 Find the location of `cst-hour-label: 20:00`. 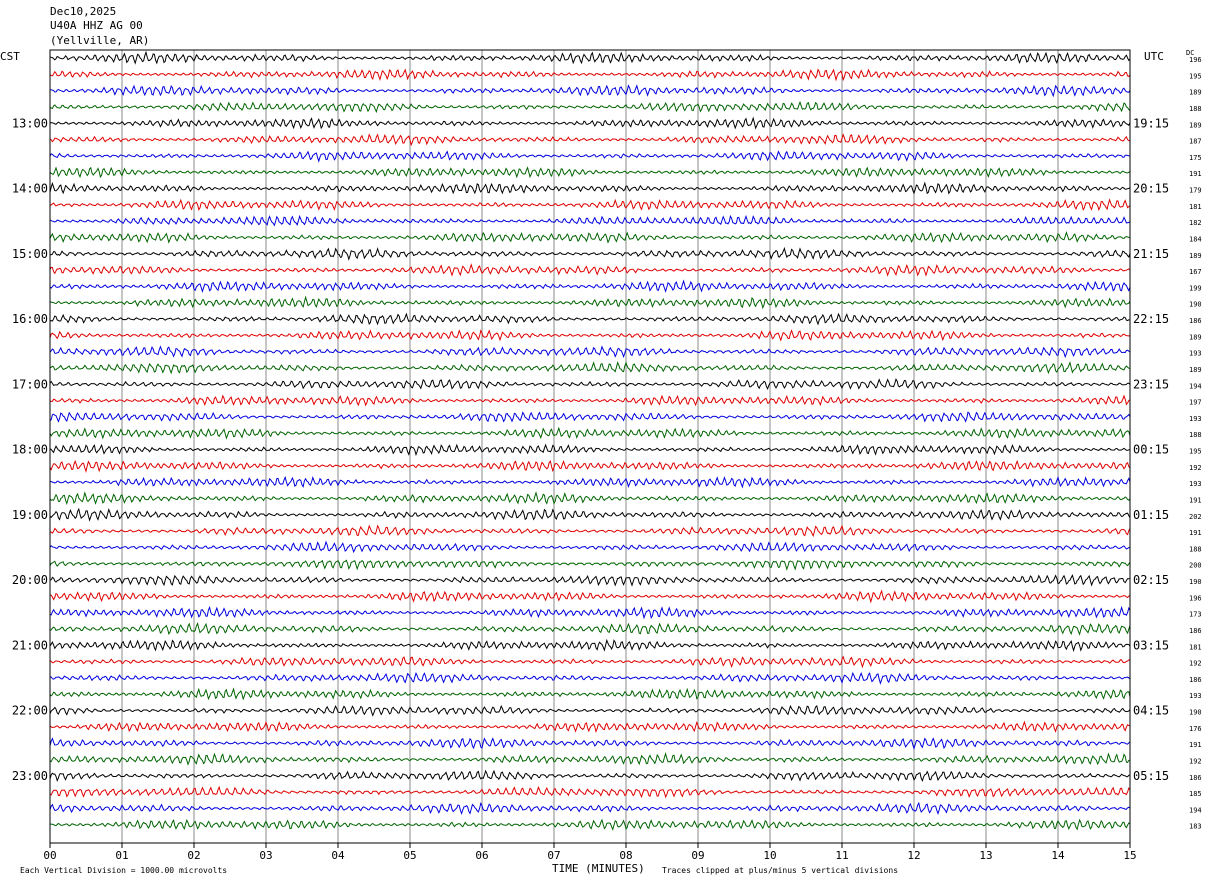

cst-hour-label: 20:00 is located at coordinates (30, 580).